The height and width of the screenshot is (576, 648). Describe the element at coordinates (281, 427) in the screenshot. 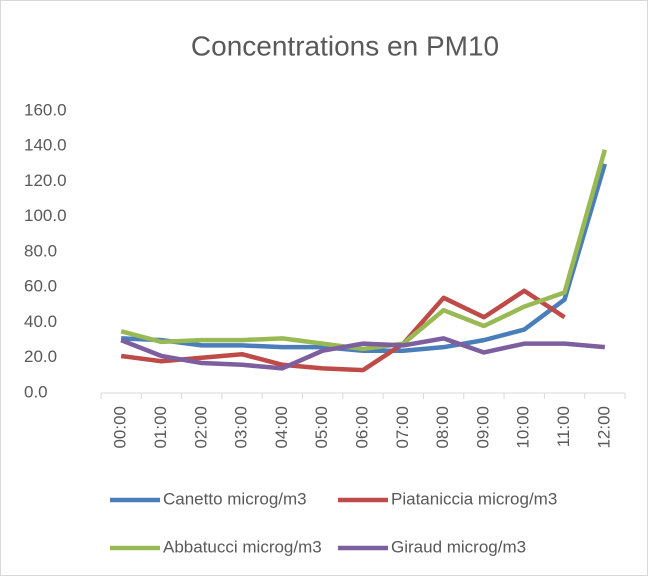

I see `x-tick-label: 04:00` at that location.